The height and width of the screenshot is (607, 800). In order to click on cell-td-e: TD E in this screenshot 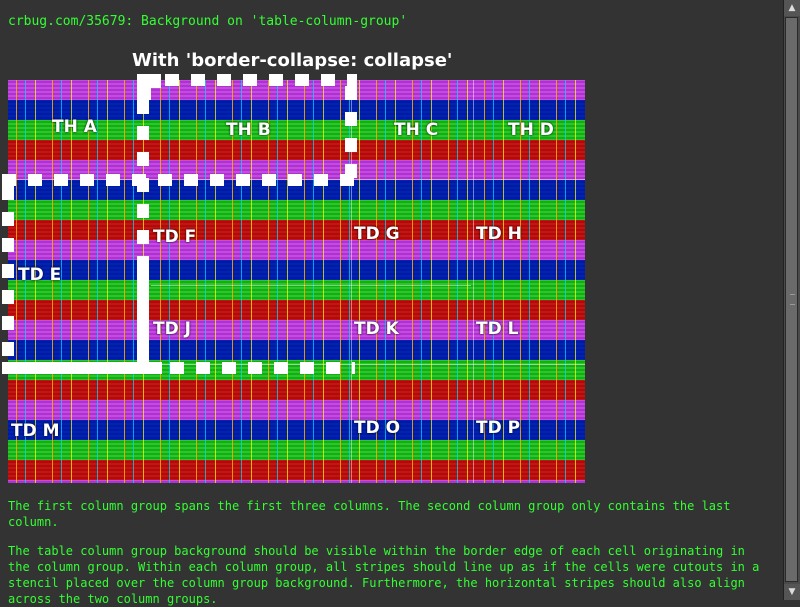, I will do `click(40, 275)`.